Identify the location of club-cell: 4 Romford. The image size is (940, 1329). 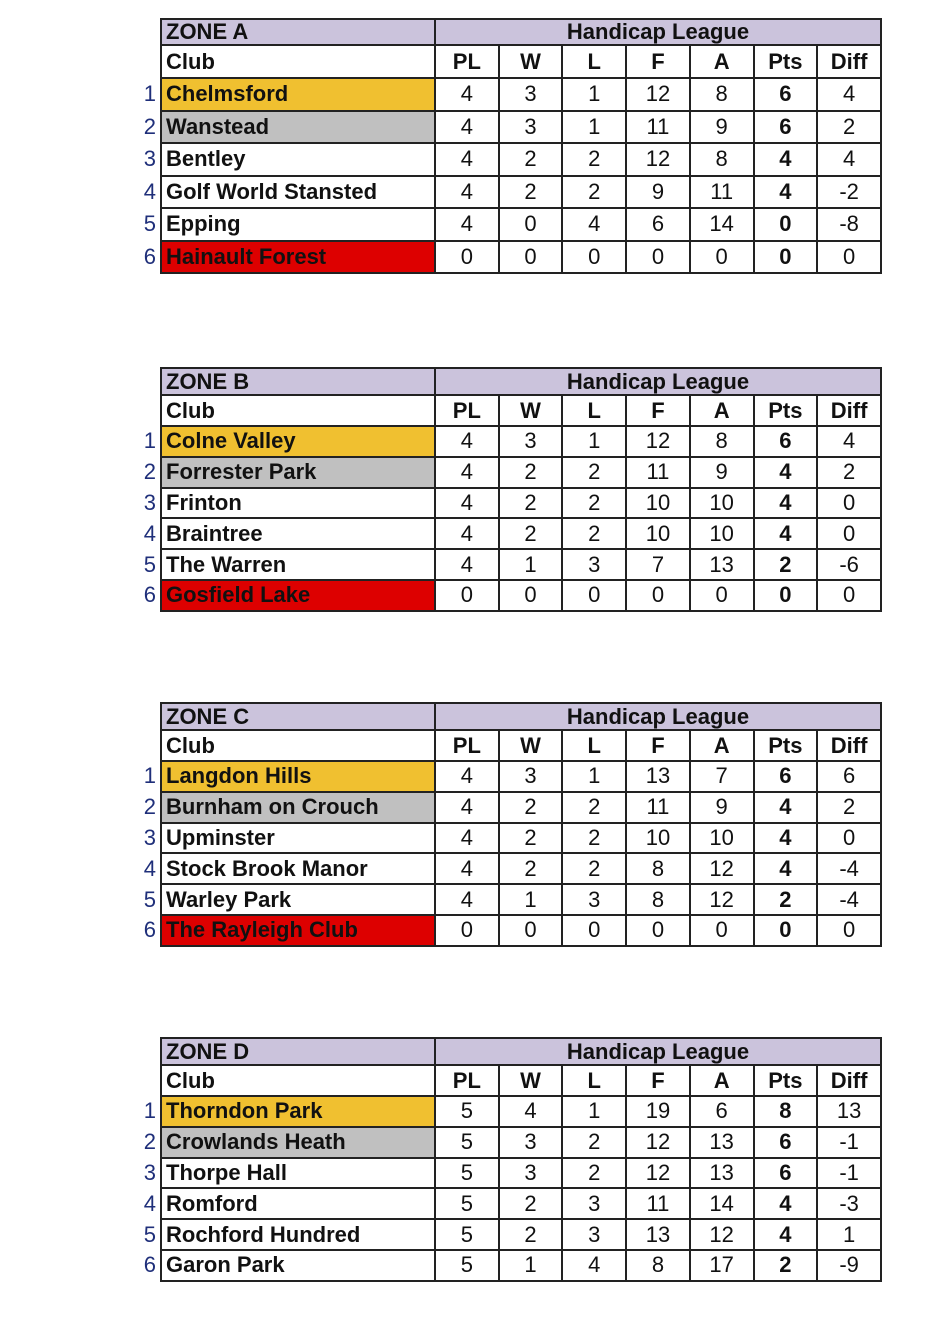
(290, 1204).